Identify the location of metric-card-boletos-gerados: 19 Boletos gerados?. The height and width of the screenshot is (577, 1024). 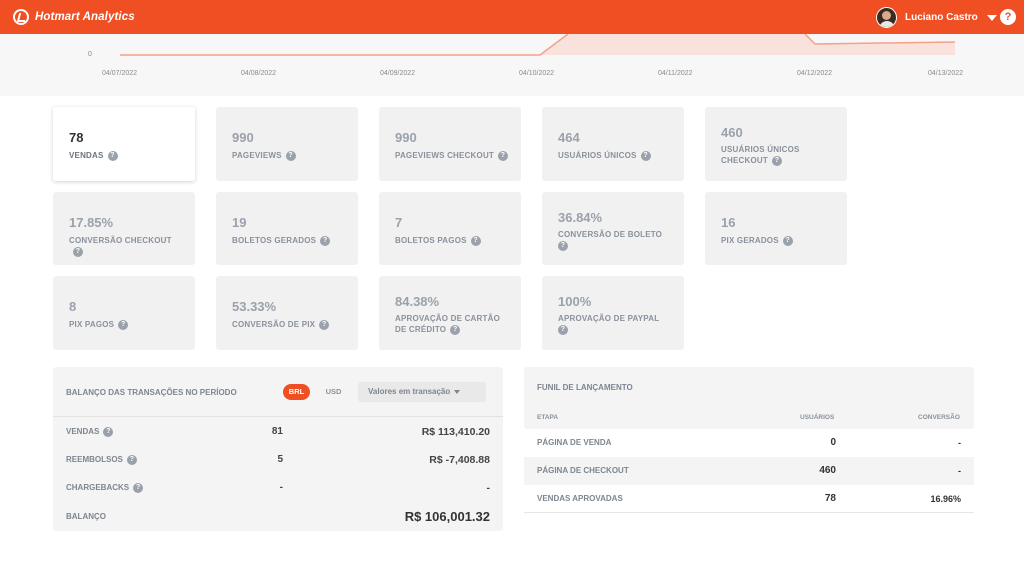
(287, 228).